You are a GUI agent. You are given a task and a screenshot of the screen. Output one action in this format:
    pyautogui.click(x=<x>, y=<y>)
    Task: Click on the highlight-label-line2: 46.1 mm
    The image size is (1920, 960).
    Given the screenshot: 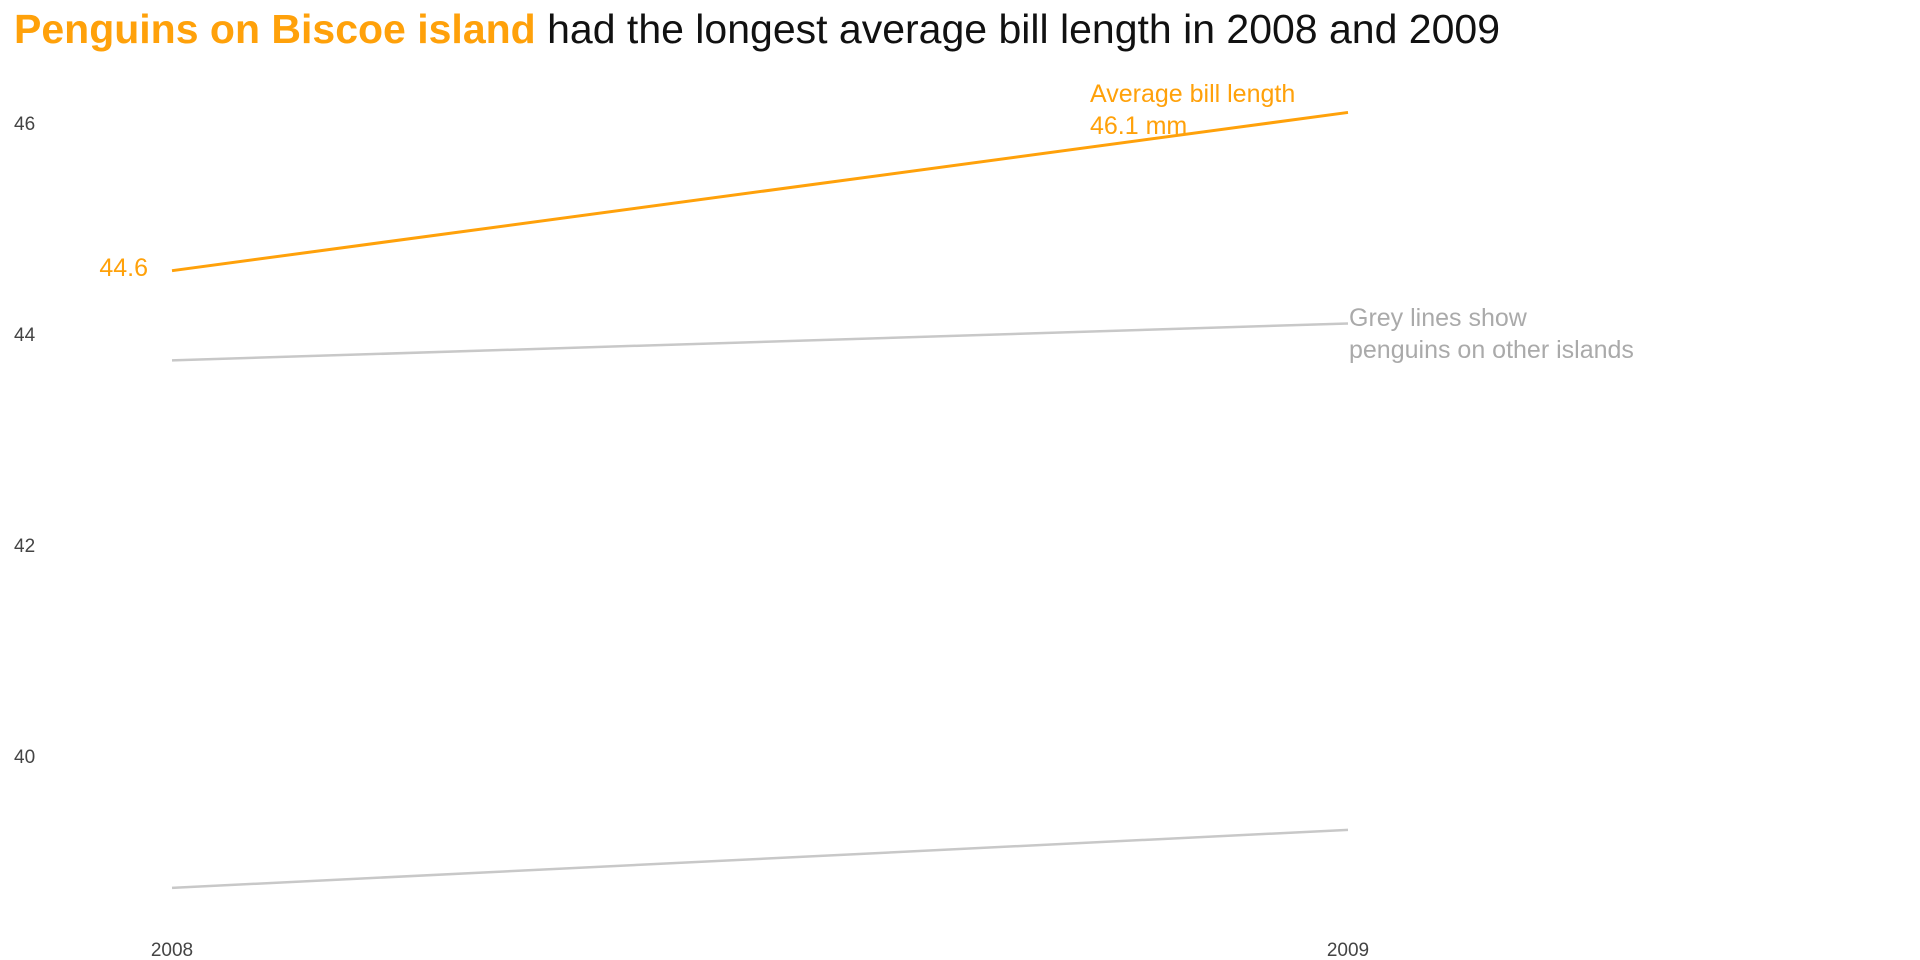 What is the action you would take?
    pyautogui.click(x=1138, y=126)
    